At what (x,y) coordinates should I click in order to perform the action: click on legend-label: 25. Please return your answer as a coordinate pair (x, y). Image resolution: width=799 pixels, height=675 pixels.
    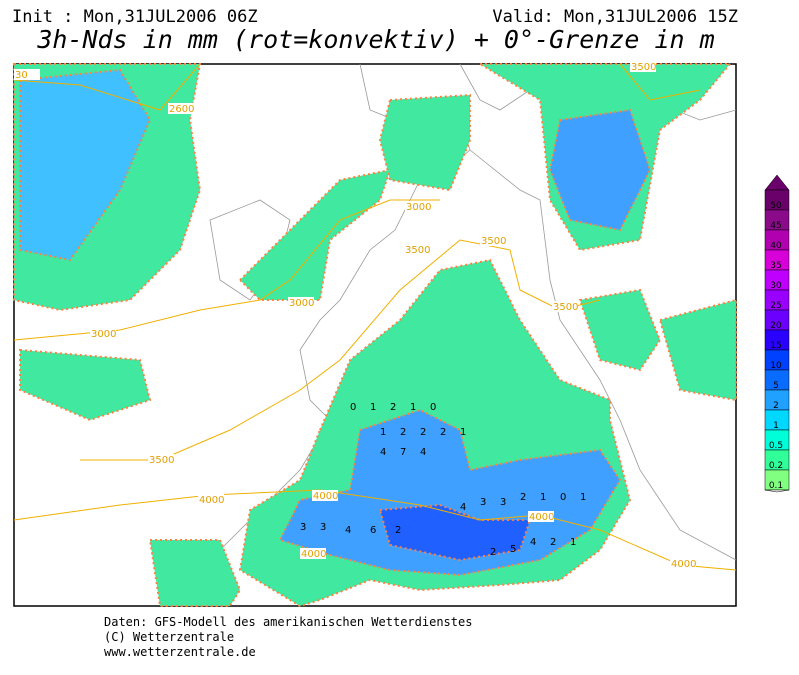
    Looking at the image, I should click on (775, 306).